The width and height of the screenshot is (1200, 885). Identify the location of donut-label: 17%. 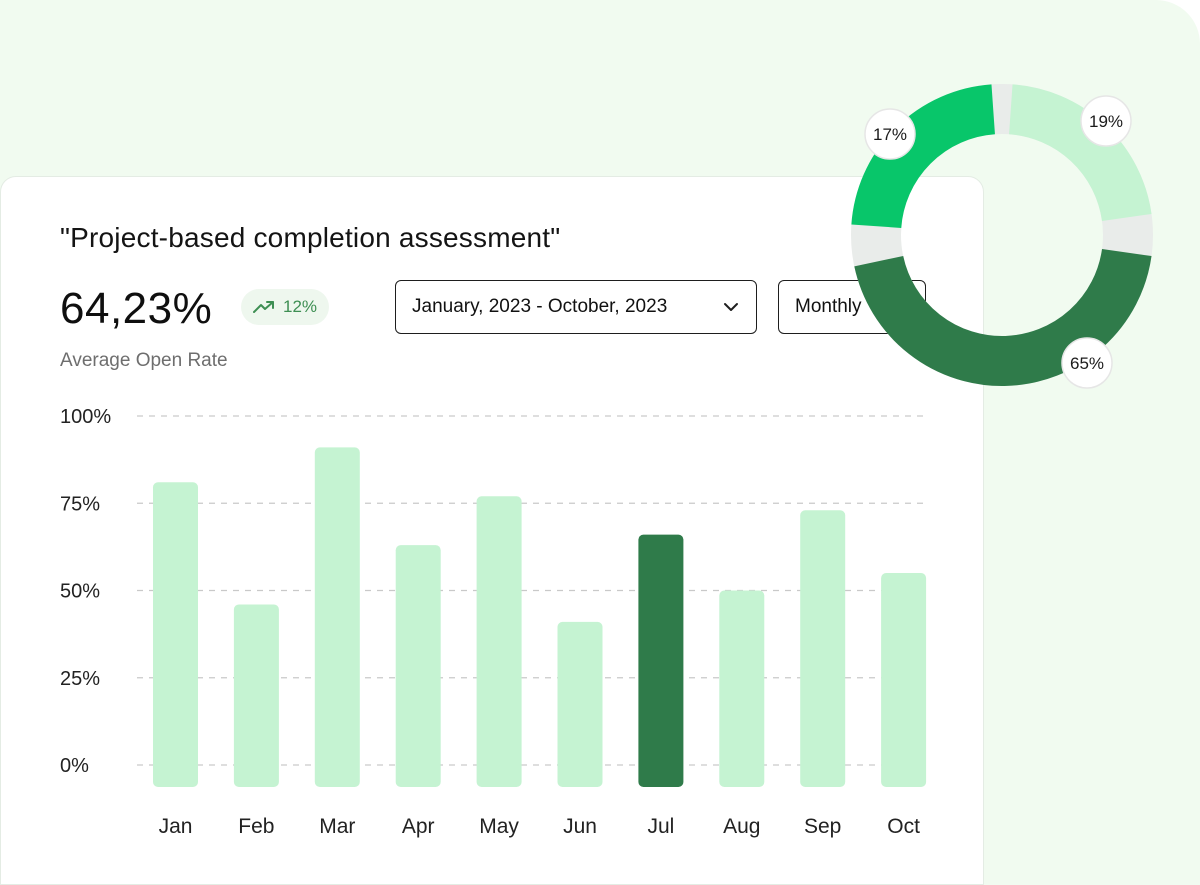
(890, 134).